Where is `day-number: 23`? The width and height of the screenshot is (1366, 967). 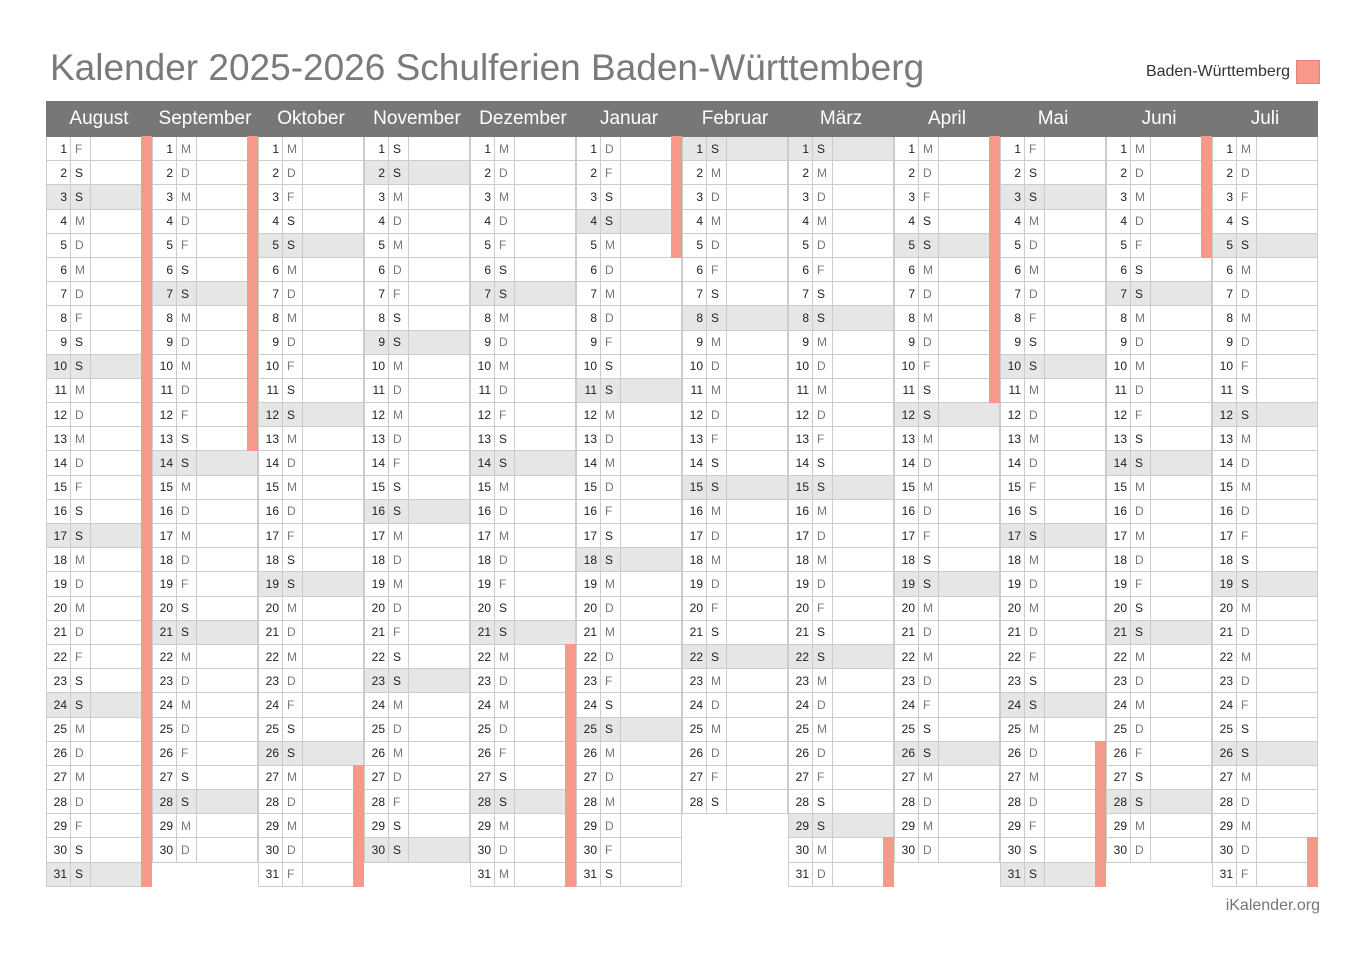 day-number: 23 is located at coordinates (271, 681).